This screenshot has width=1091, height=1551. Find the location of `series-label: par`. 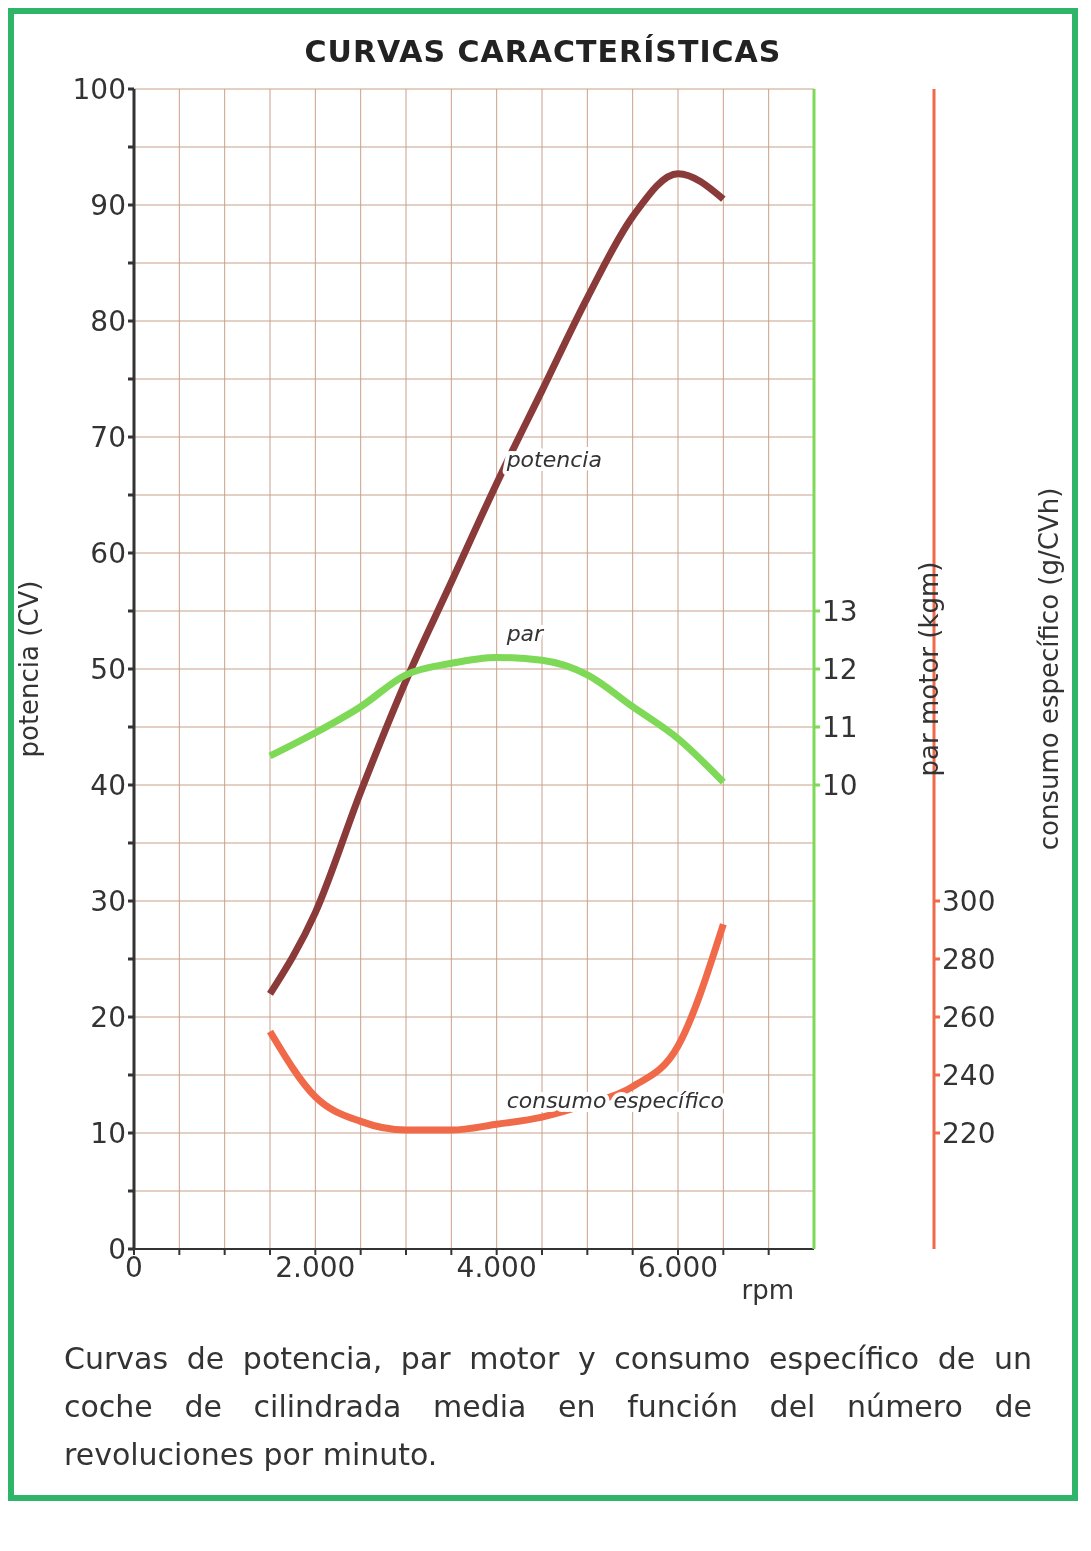

series-label: par is located at coordinates (525, 634).